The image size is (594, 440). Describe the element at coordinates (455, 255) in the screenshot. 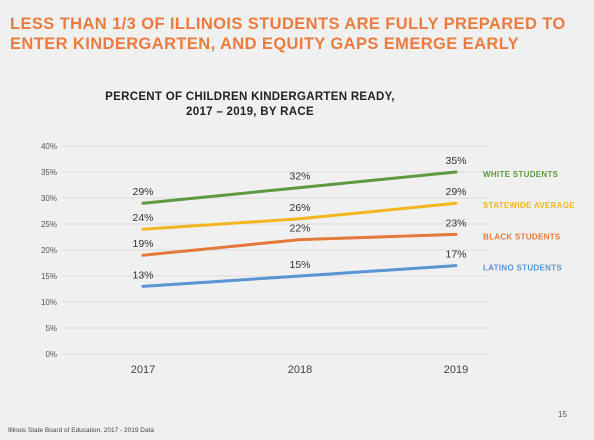

I see `data-label: 17%` at that location.